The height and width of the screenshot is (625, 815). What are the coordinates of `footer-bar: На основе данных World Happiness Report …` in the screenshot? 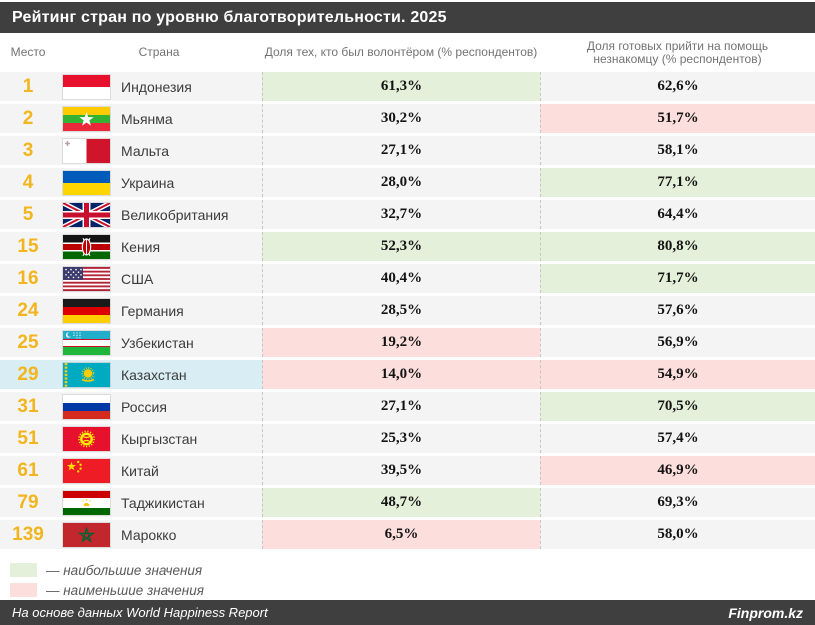 It's located at (407, 612).